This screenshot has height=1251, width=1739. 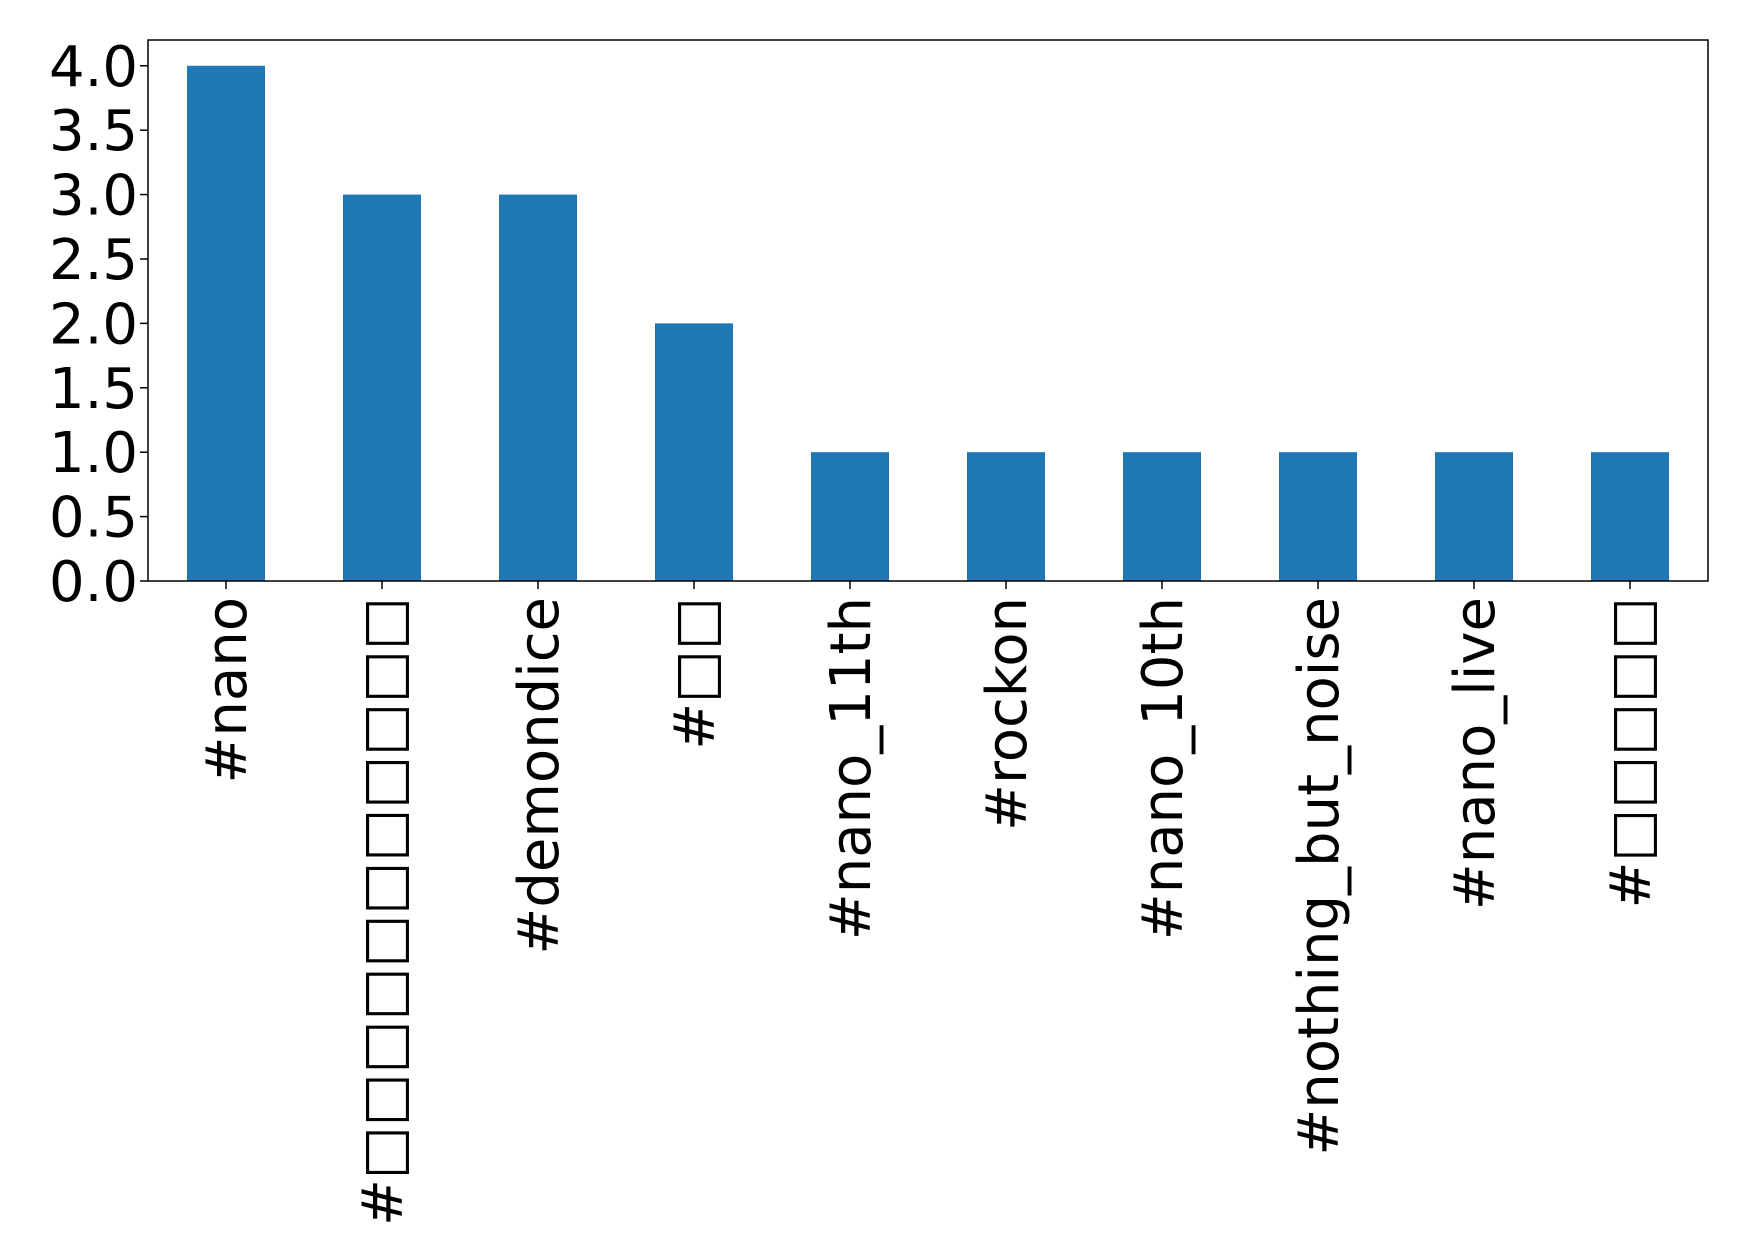 What do you see at coordinates (227, 690) in the screenshot?
I see `x-tick-label: #nano` at bounding box center [227, 690].